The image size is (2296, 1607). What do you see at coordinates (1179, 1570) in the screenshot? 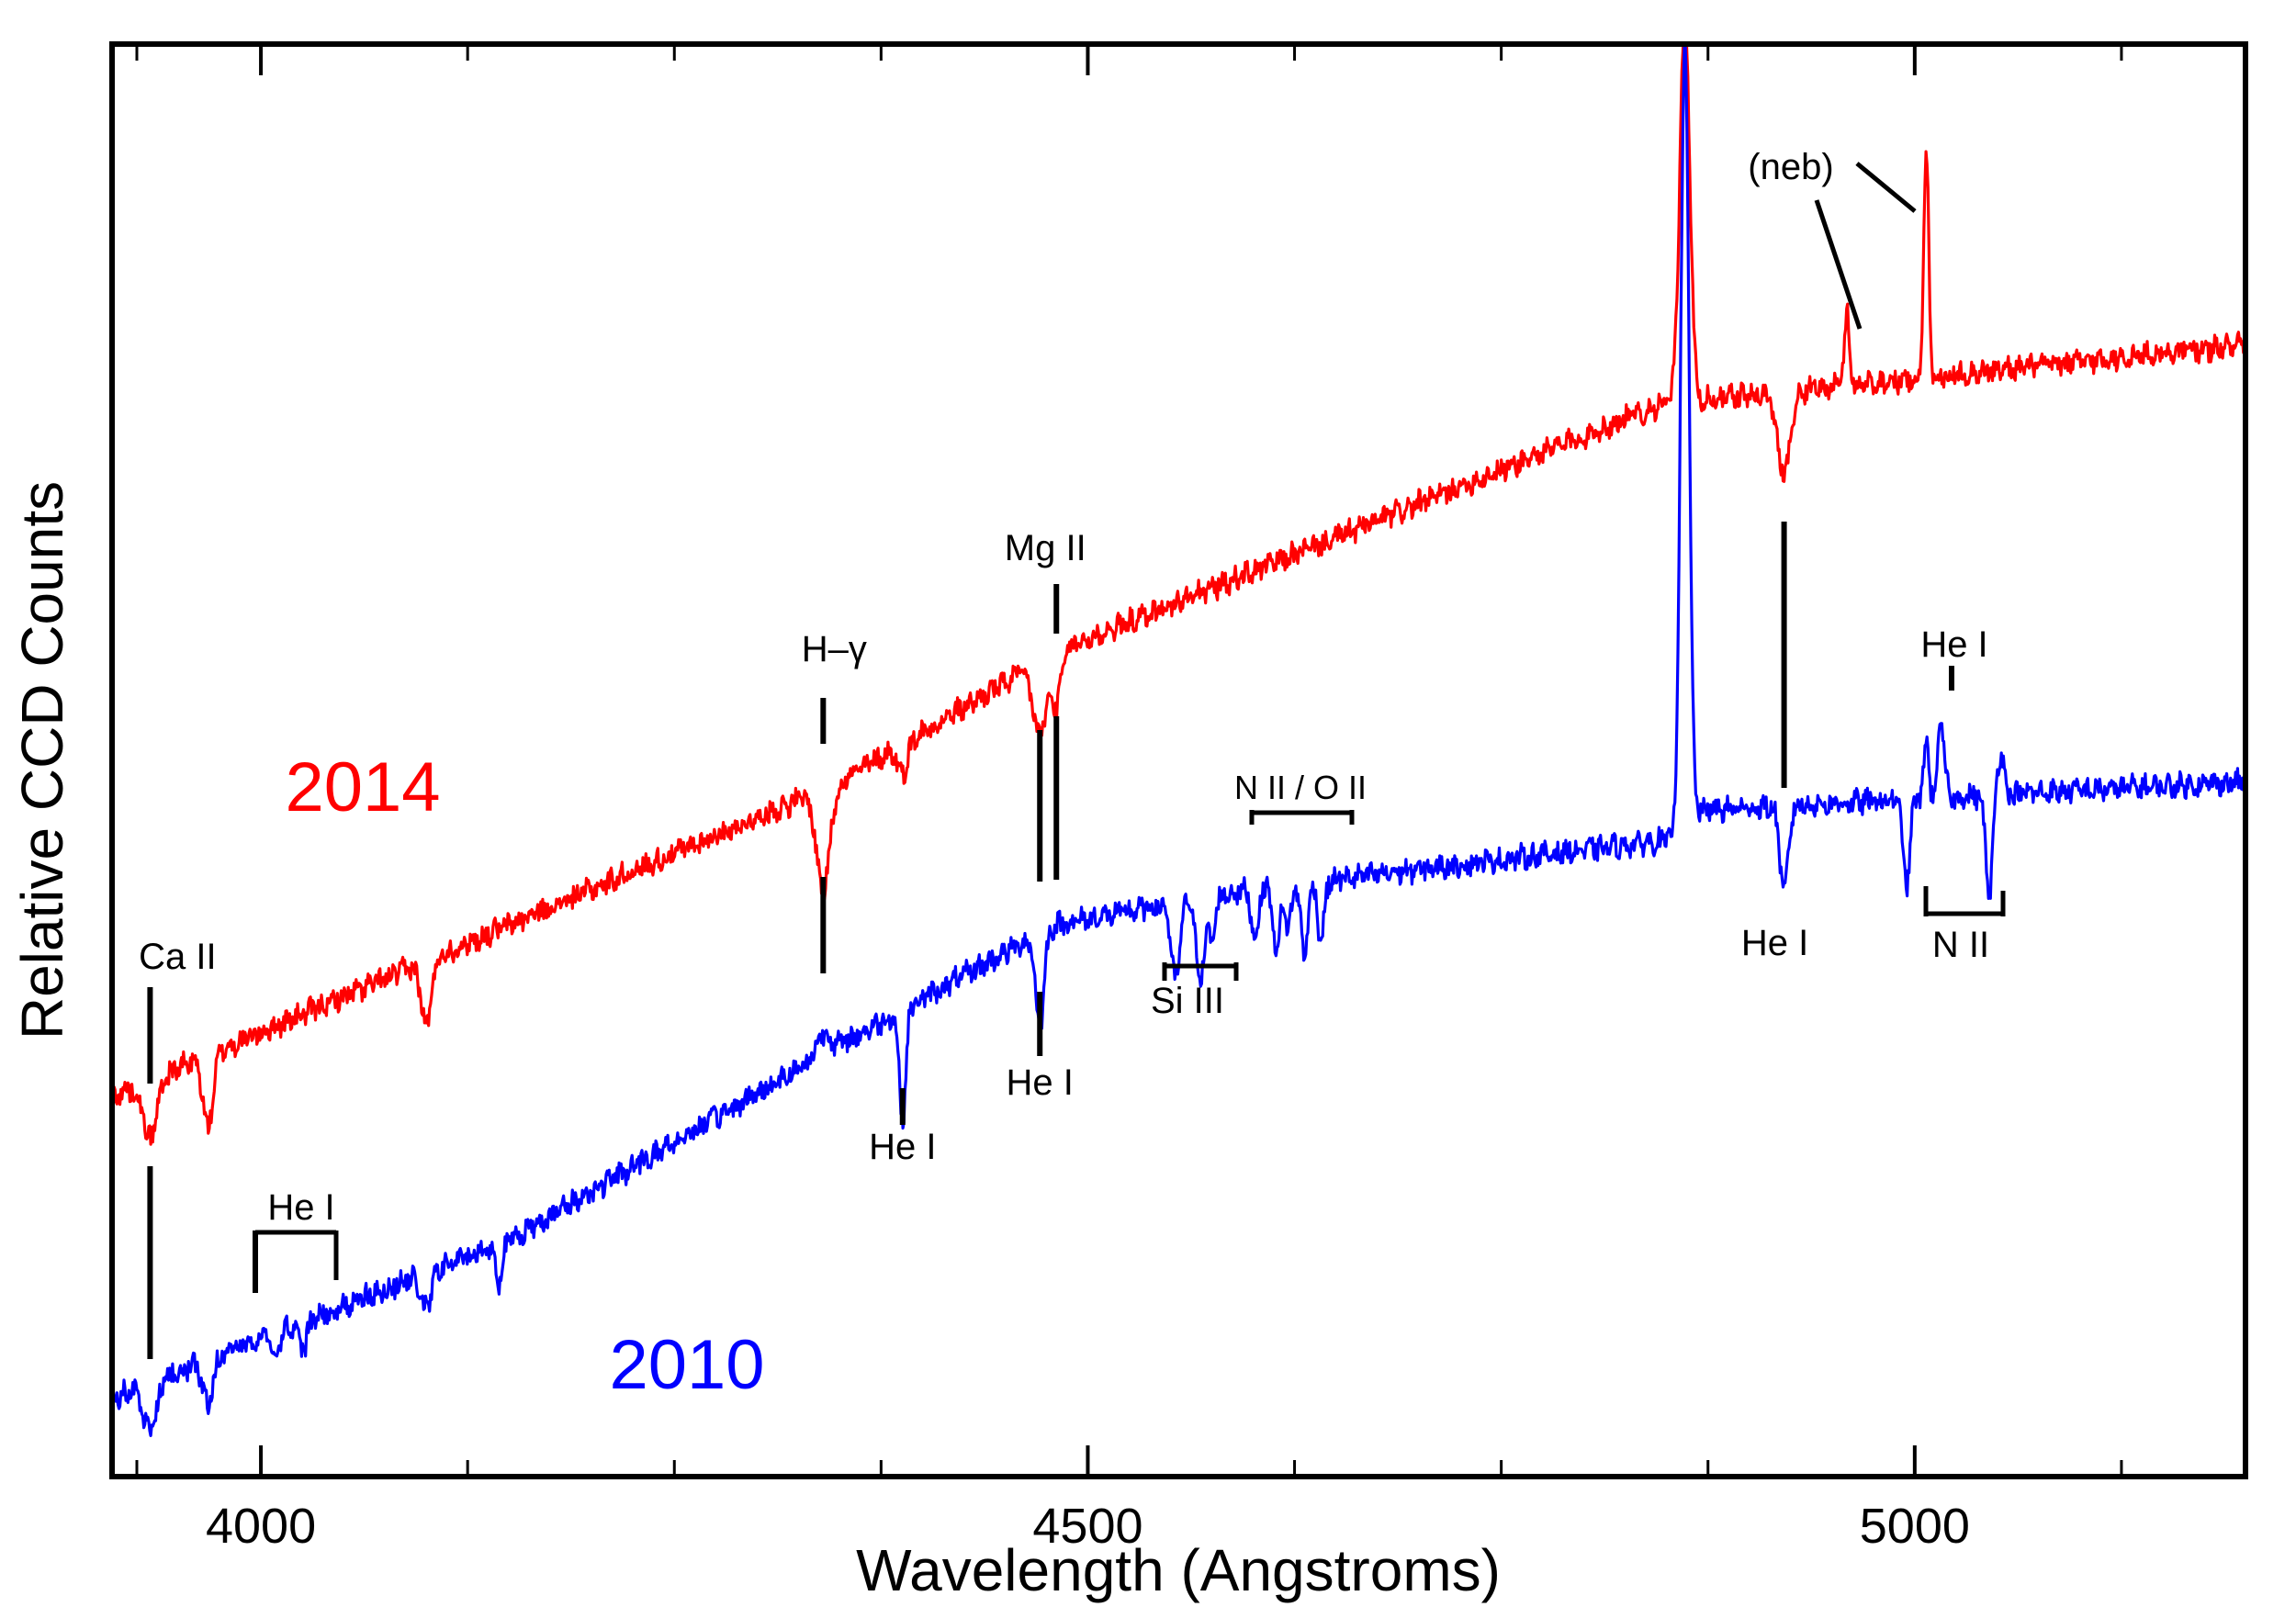
I see `x-axis-title: Wavelength (Angstroms)` at bounding box center [1179, 1570].